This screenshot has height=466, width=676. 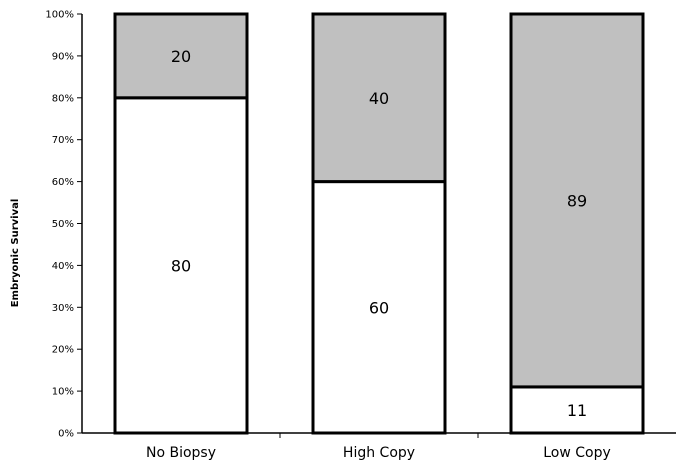 I want to click on y-tick-label: 10%, so click(x=63, y=392).